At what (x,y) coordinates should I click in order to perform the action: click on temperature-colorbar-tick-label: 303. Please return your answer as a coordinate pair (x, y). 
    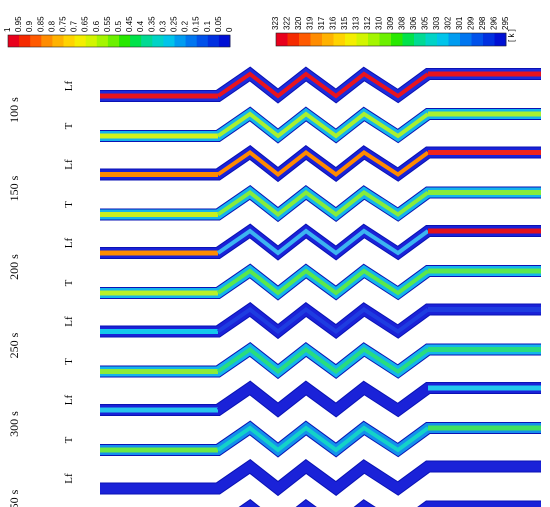
    Looking at the image, I should click on (436, 23).